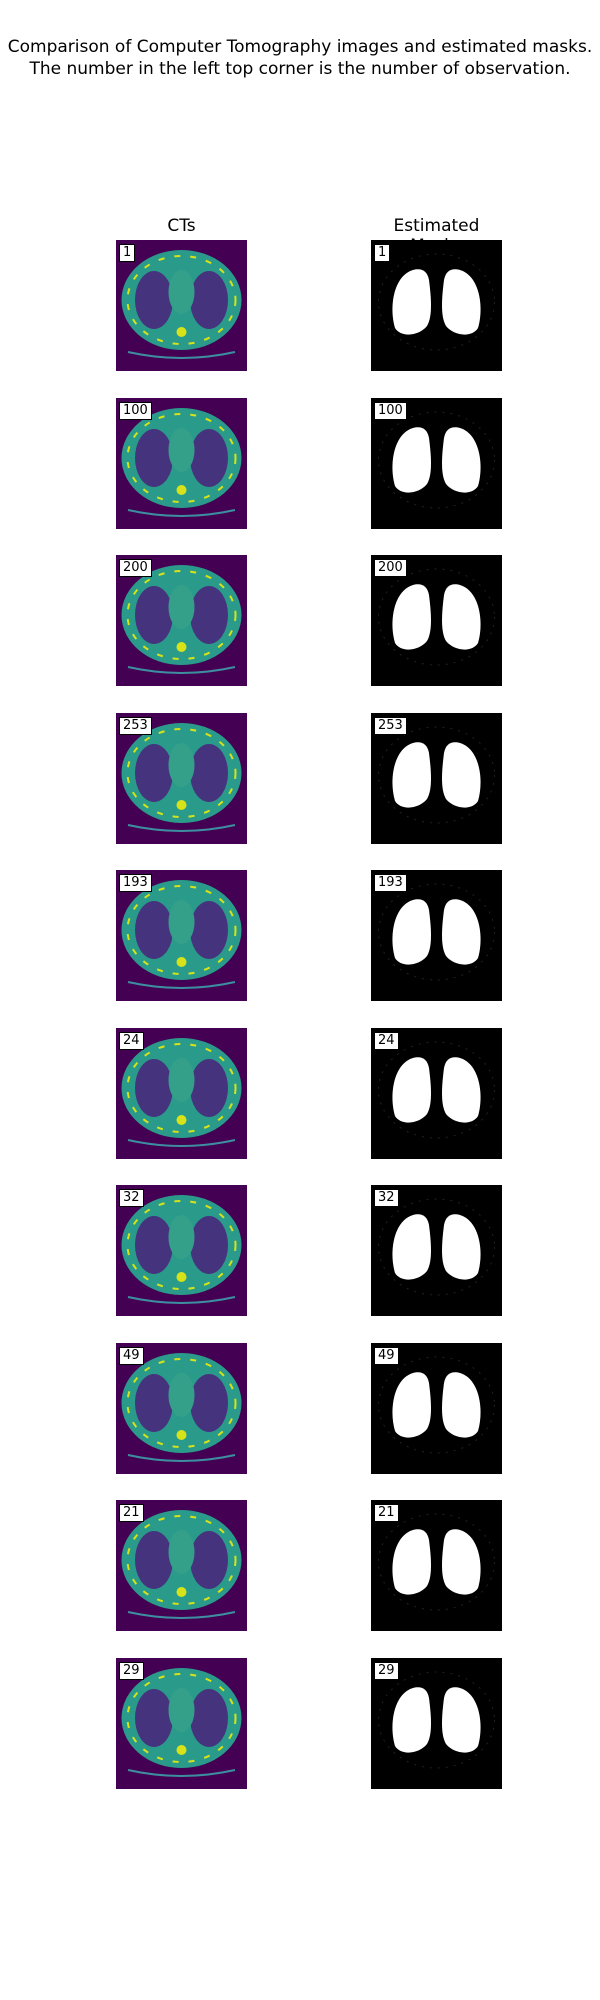  What do you see at coordinates (436, 1723) in the screenshot?
I see `estimated-mask-image: 29` at bounding box center [436, 1723].